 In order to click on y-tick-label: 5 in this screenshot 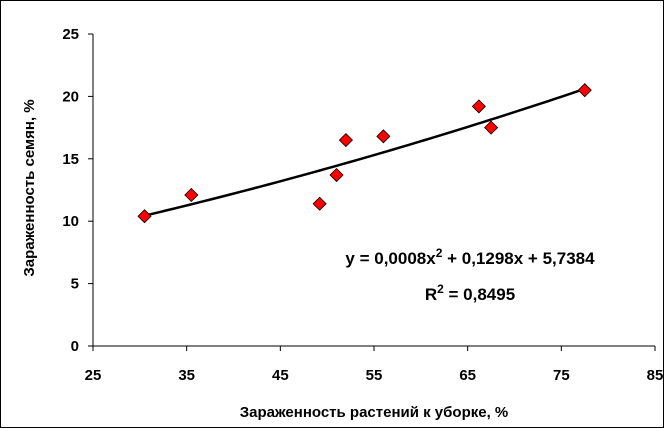, I will do `click(75, 284)`.